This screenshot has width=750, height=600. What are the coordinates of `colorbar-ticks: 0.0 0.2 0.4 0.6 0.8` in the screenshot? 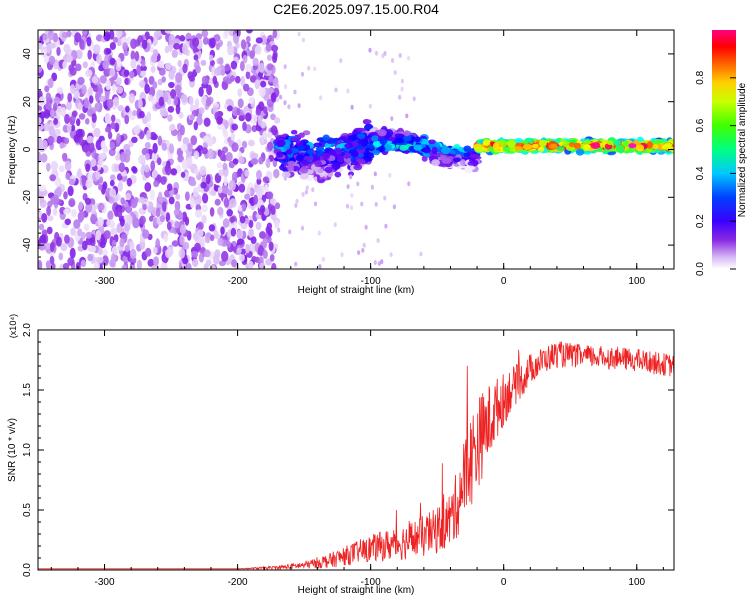 It's located at (715, 173).